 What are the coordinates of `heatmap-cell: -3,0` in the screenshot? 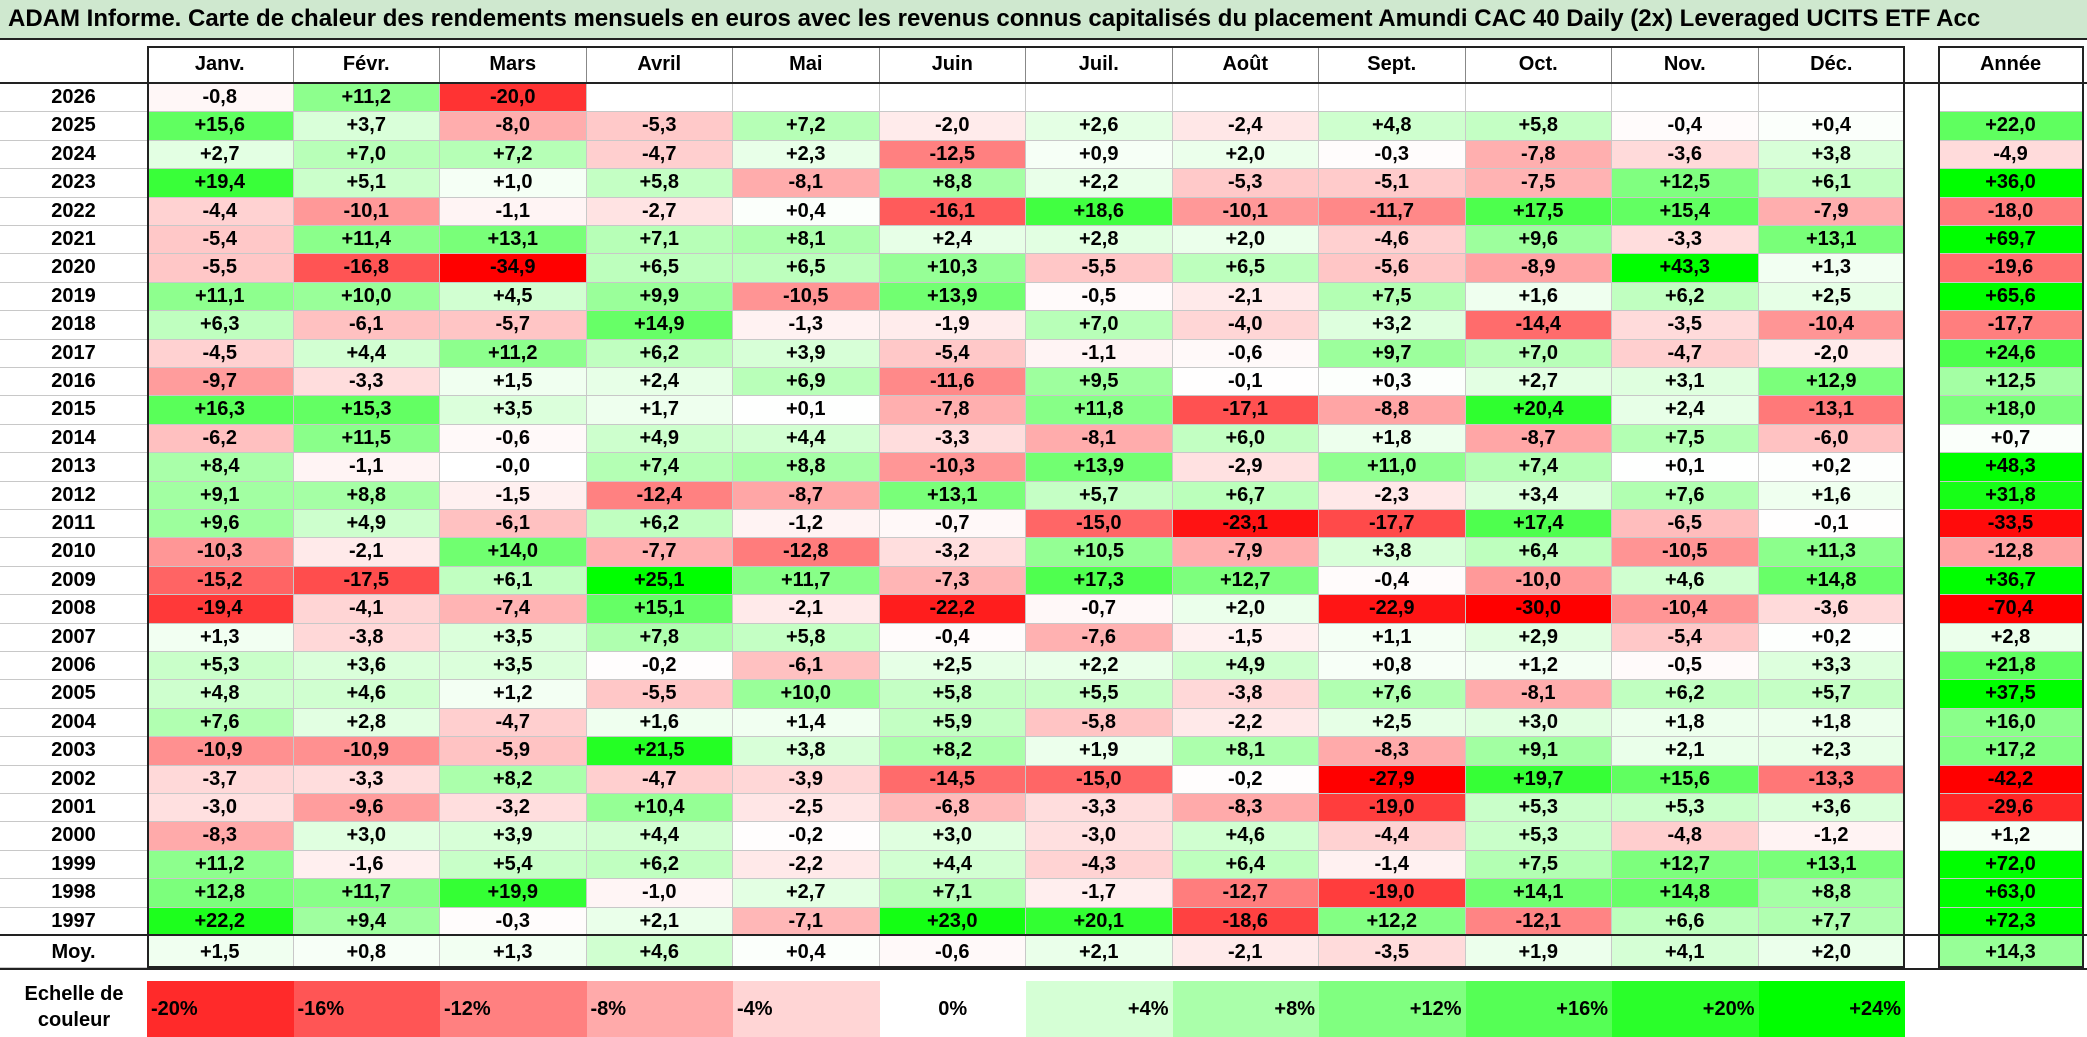 It's located at (1099, 836).